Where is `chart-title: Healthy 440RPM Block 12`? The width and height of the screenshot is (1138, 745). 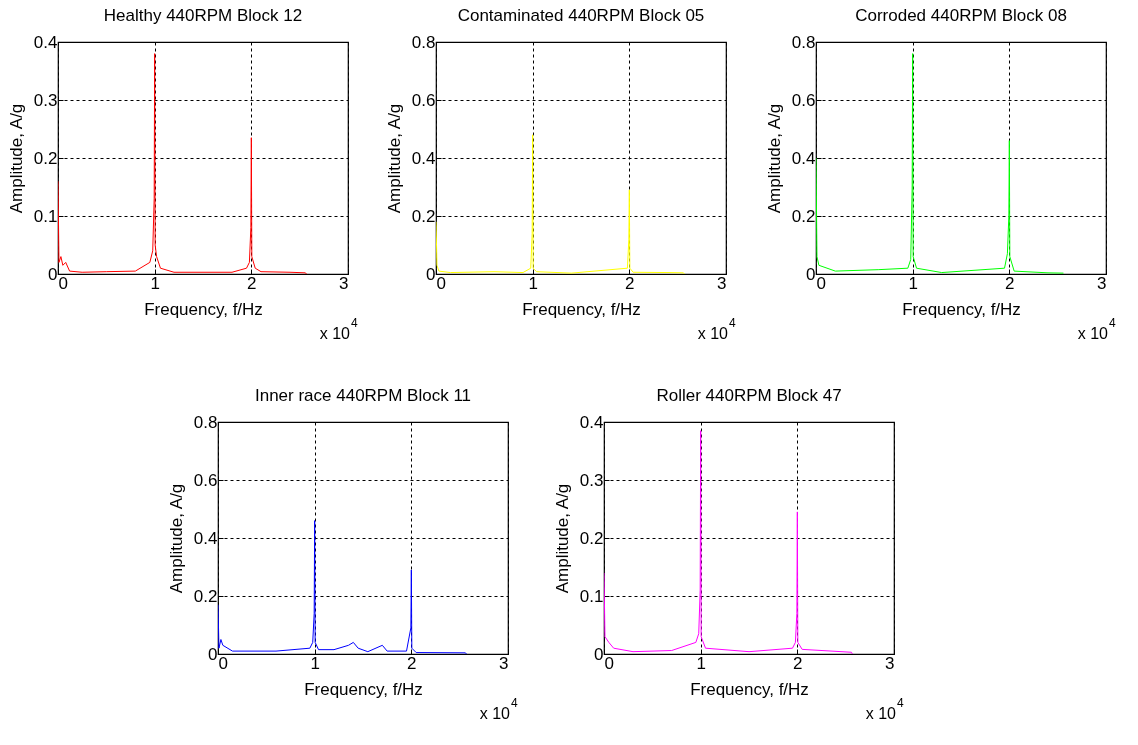
chart-title: Healthy 440RPM Block 12 is located at coordinates (203, 15).